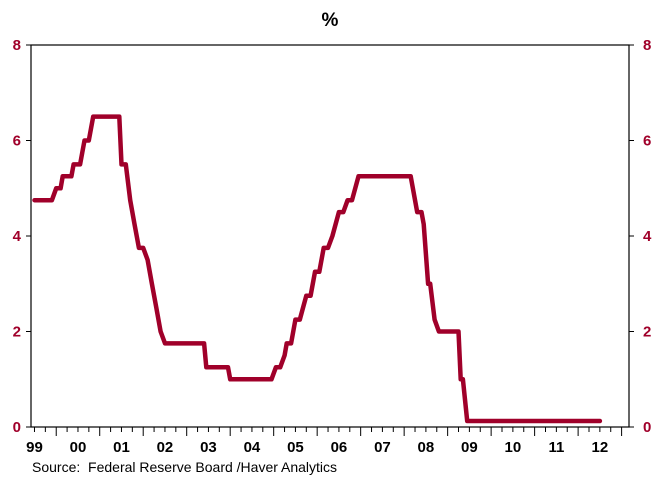 This screenshot has height=478, width=652. What do you see at coordinates (647, 236) in the screenshot?
I see `y-tick-label-right: 4` at bounding box center [647, 236].